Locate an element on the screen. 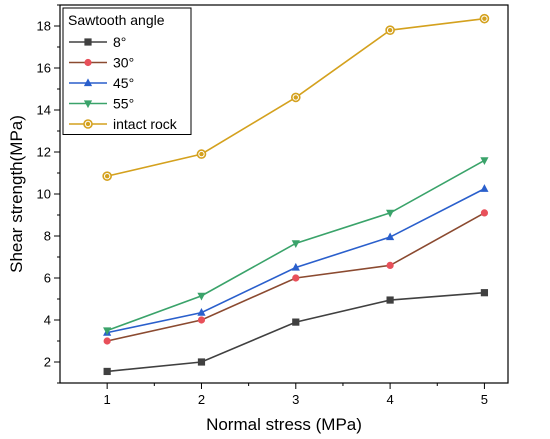 The image size is (550, 439). y-tick-label: 8 is located at coordinates (47, 236).